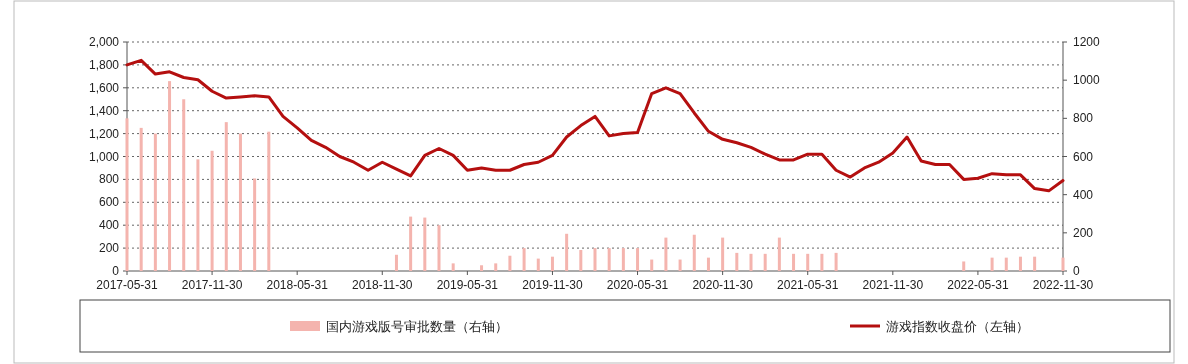 The width and height of the screenshot is (1188, 364). What do you see at coordinates (553, 285) in the screenshot?
I see `x-tick-label: 2019-11-30` at bounding box center [553, 285].